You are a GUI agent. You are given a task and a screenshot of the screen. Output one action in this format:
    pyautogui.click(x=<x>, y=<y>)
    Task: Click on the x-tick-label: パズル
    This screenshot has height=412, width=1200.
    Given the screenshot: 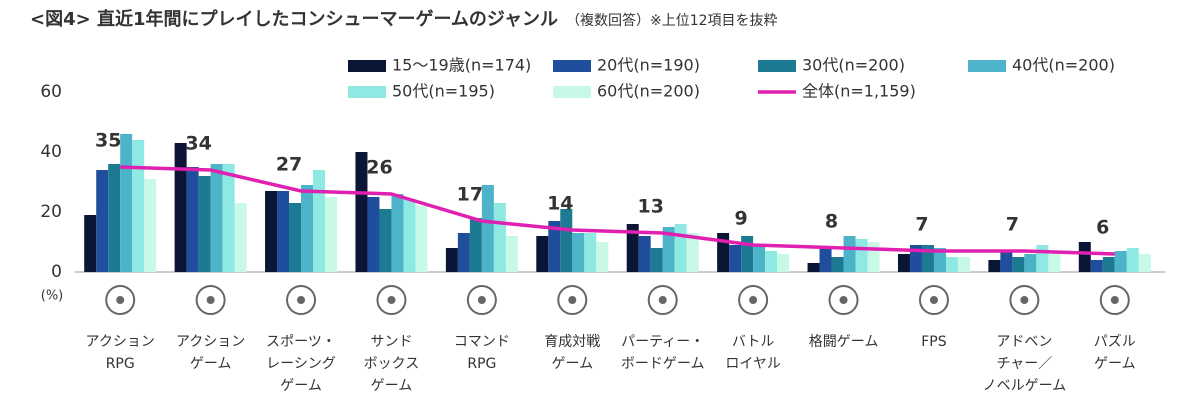 What is the action you would take?
    pyautogui.click(x=1115, y=342)
    